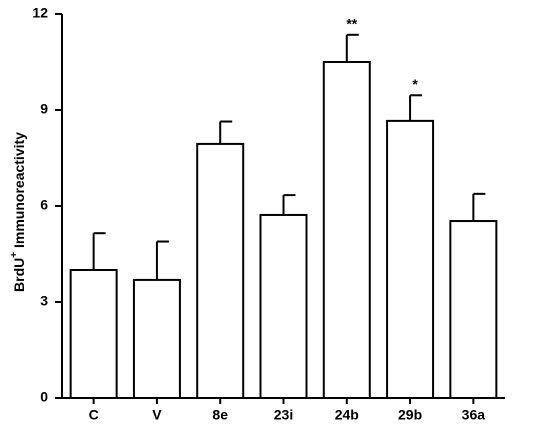  Describe the element at coordinates (94, 415) in the screenshot. I see `x-tick-label: C` at that location.